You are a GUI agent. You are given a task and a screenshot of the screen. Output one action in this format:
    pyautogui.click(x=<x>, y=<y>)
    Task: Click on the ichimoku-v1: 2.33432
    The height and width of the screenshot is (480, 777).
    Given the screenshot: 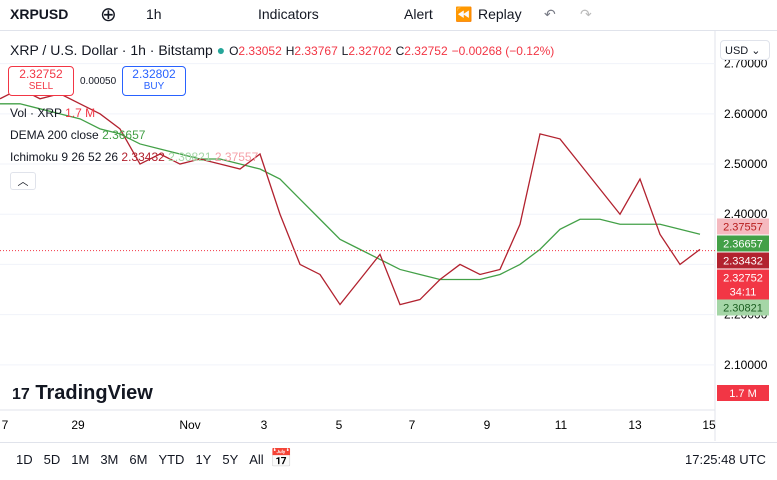 What is the action you would take?
    pyautogui.click(x=143, y=157)
    